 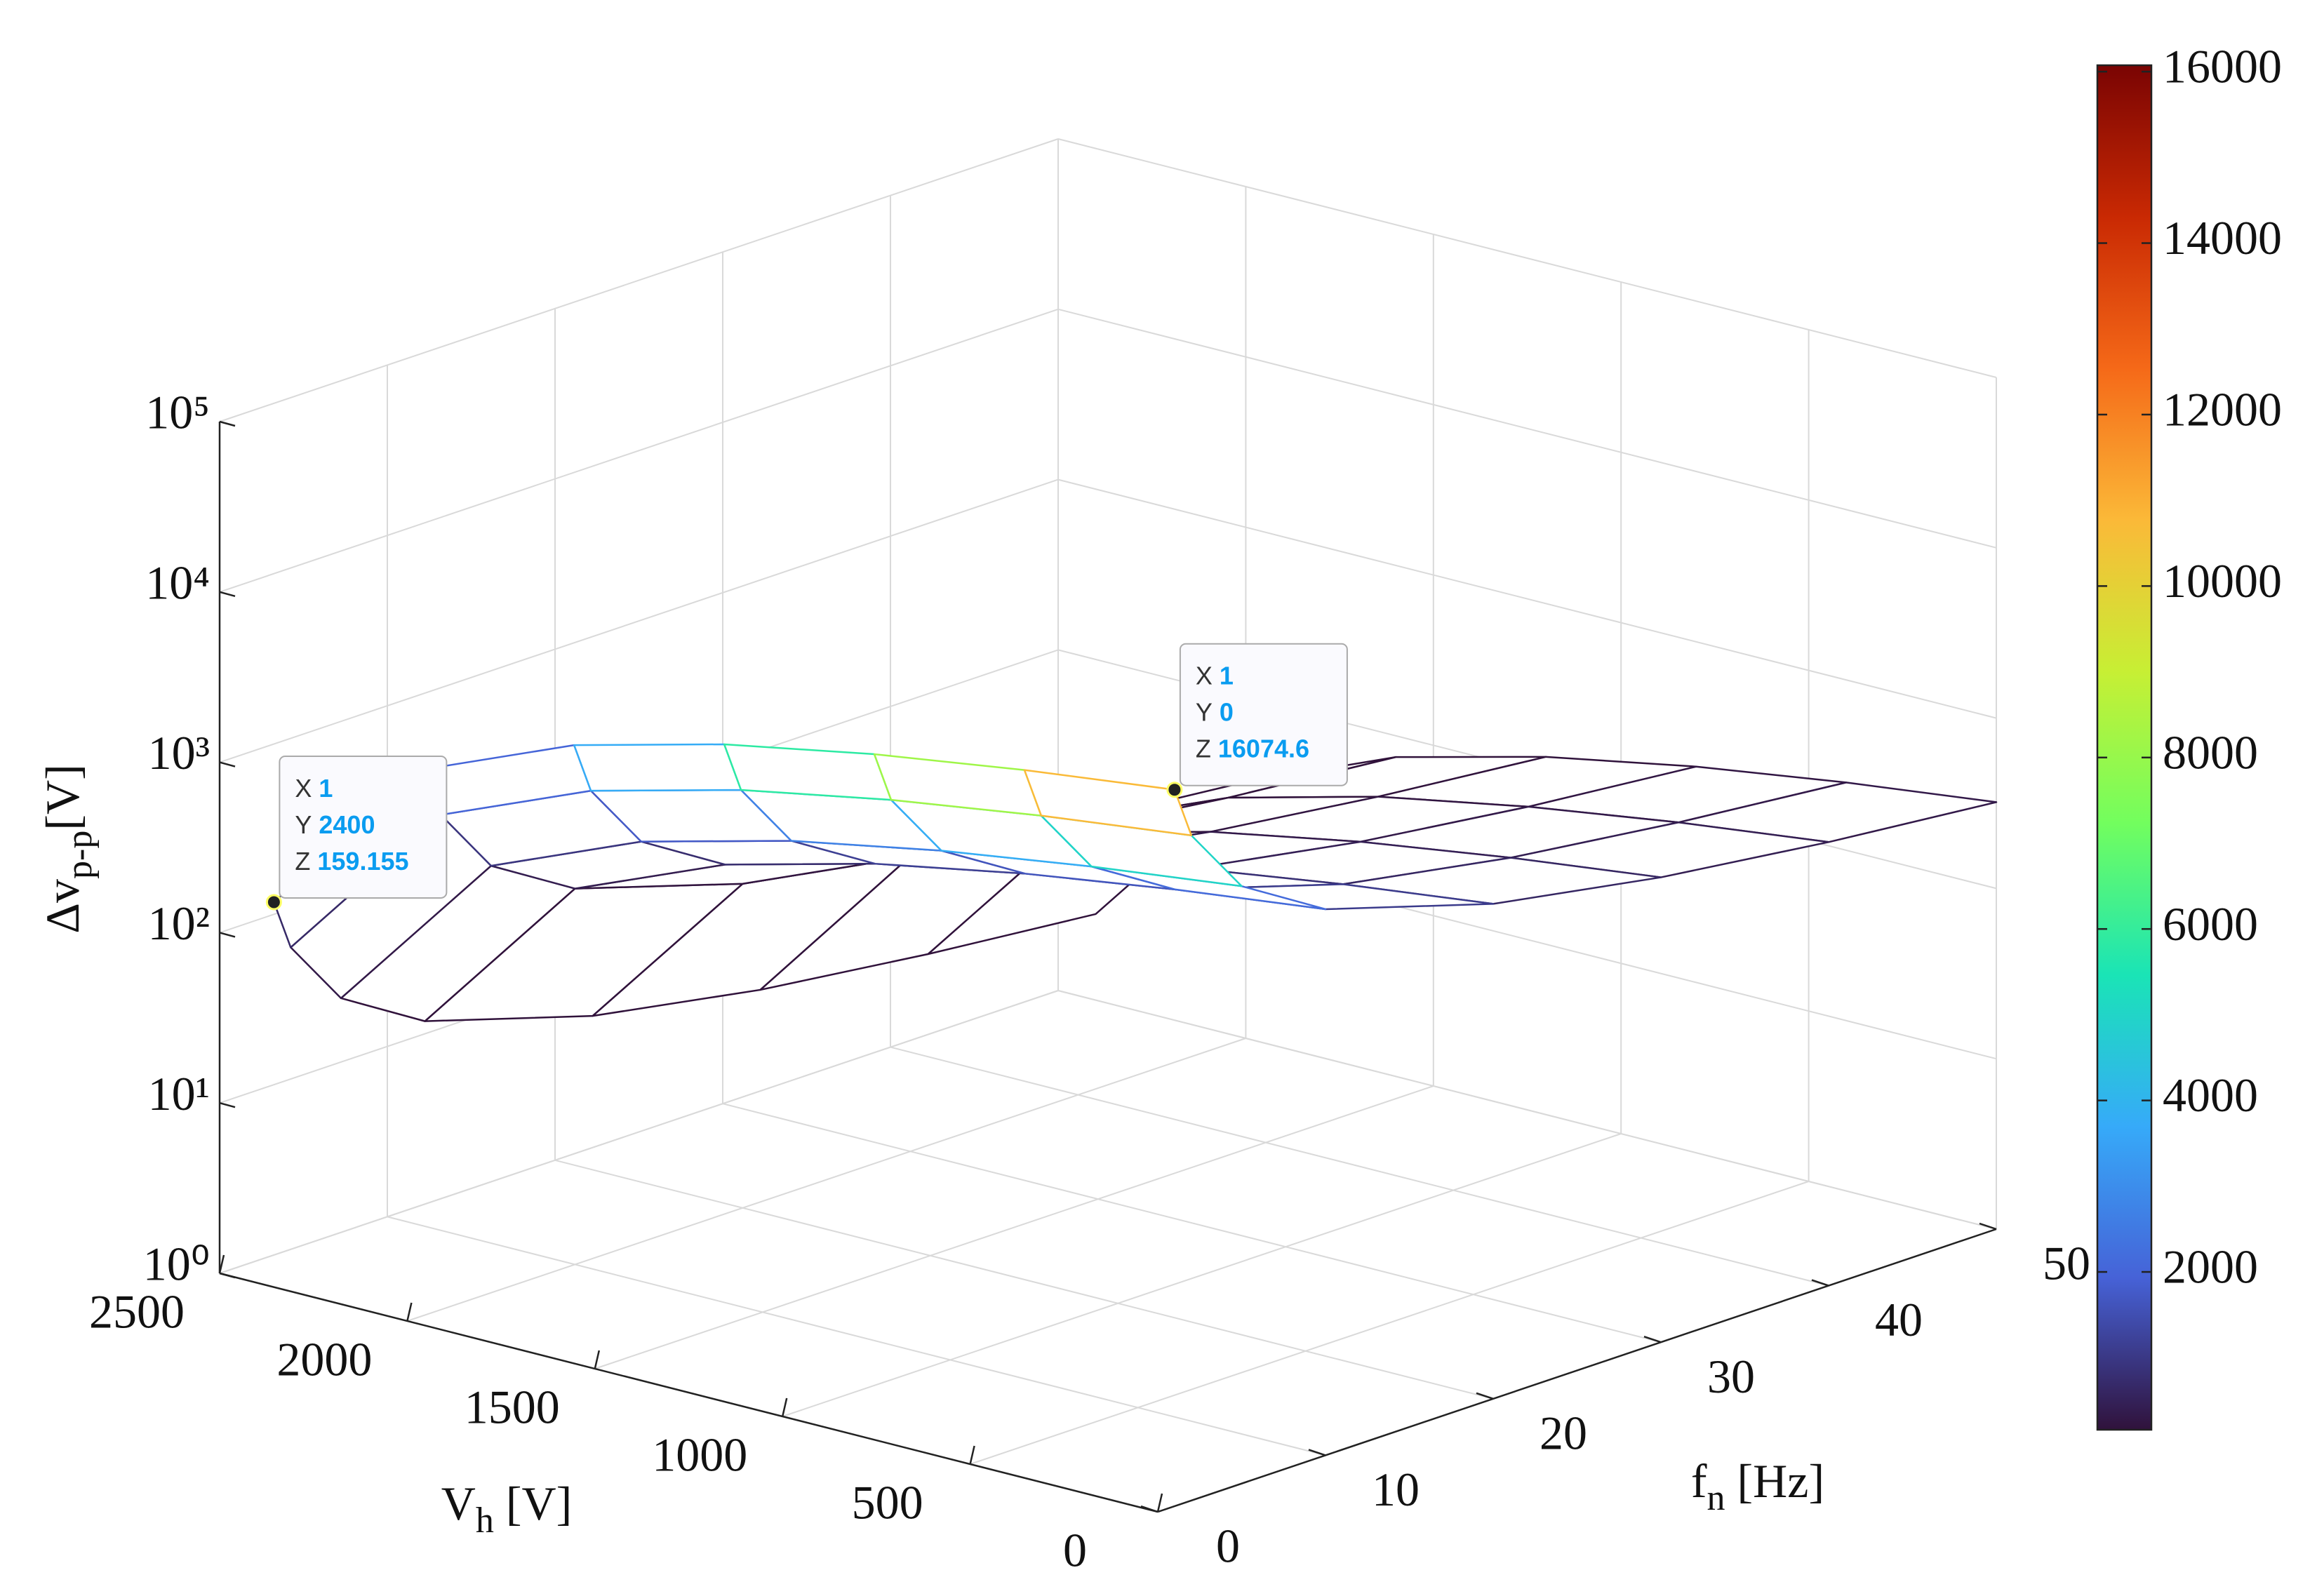 What do you see at coordinates (533, 1504) in the screenshot?
I see `y-axis-label-tail: [V]` at bounding box center [533, 1504].